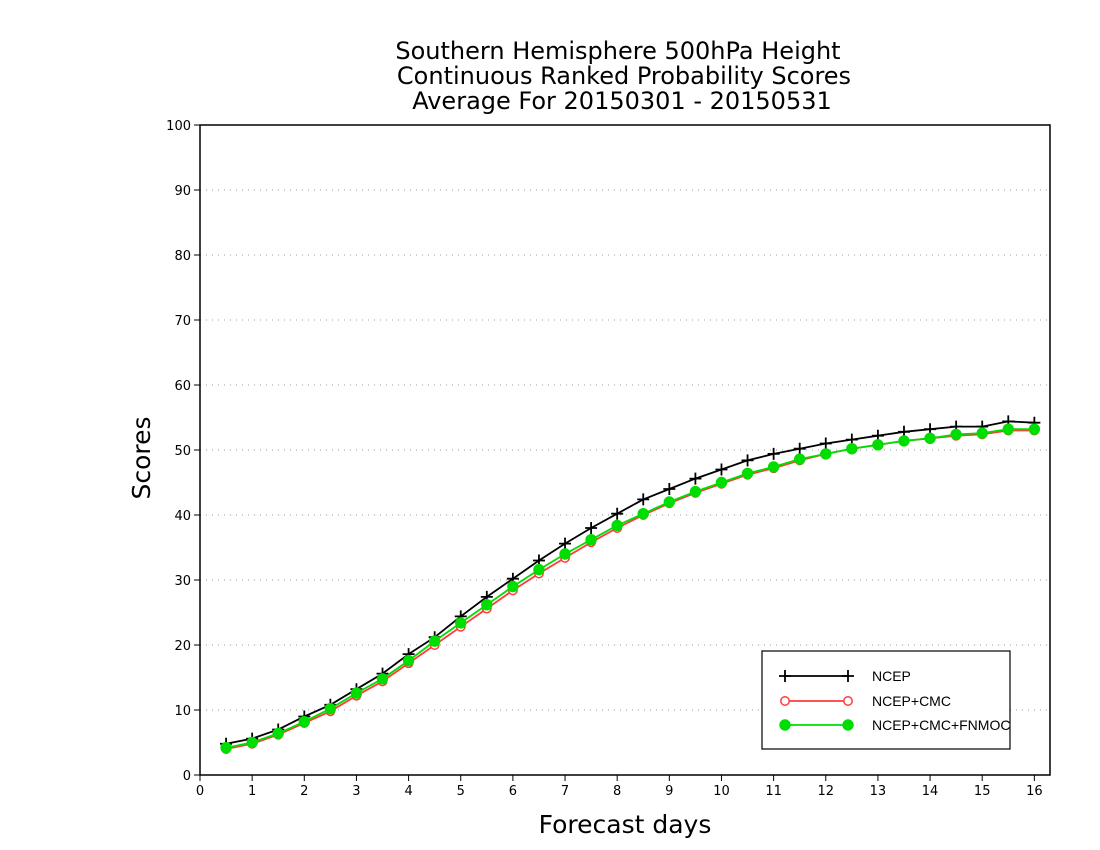 This screenshot has height=850, width=1100. I want to click on x-axis-label: Forecast days, so click(625, 824).